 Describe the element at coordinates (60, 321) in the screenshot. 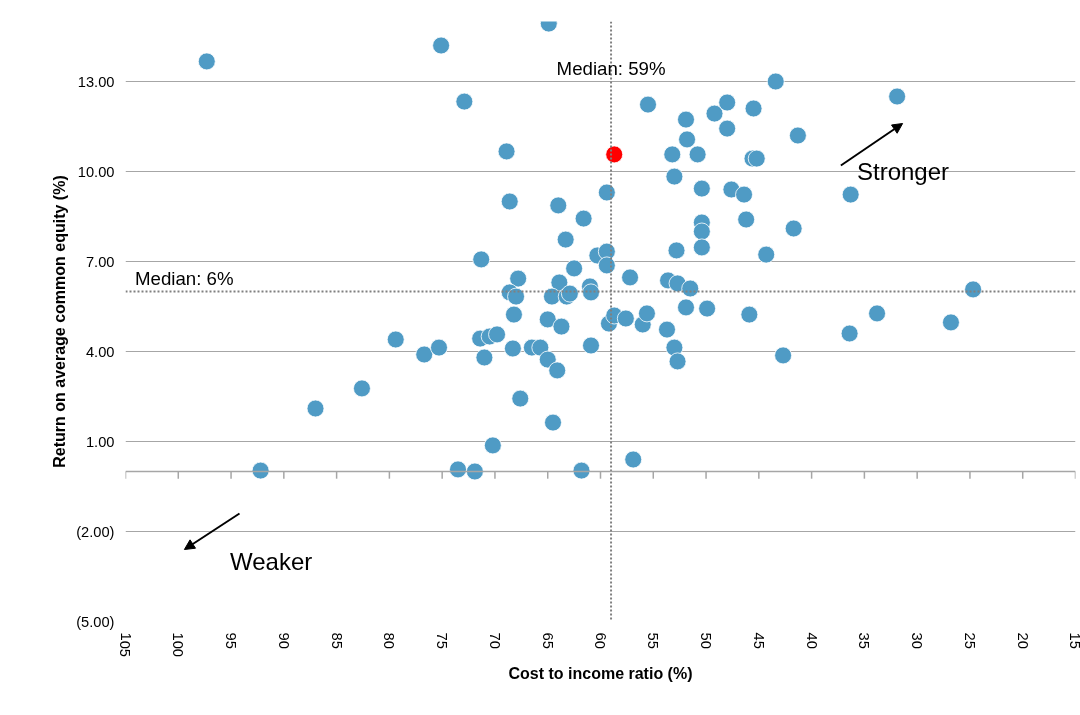

I see `y-axis-title: Return on average common equity (%)` at that location.